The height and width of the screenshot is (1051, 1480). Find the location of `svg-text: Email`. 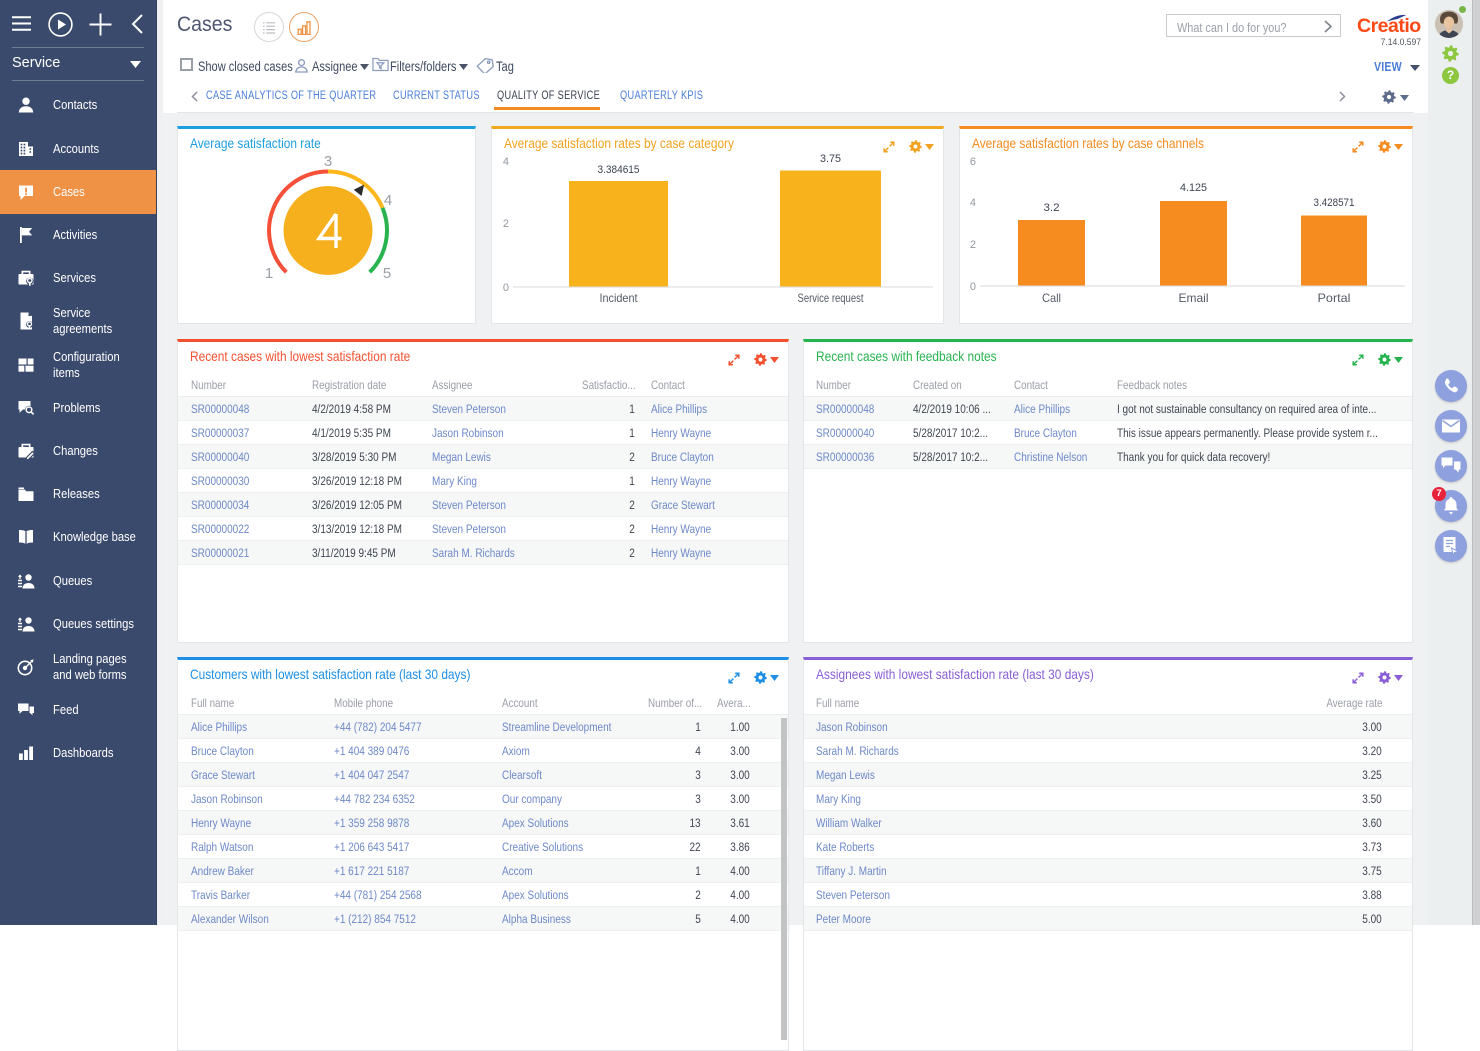

svg-text: Email is located at coordinates (1194, 298).